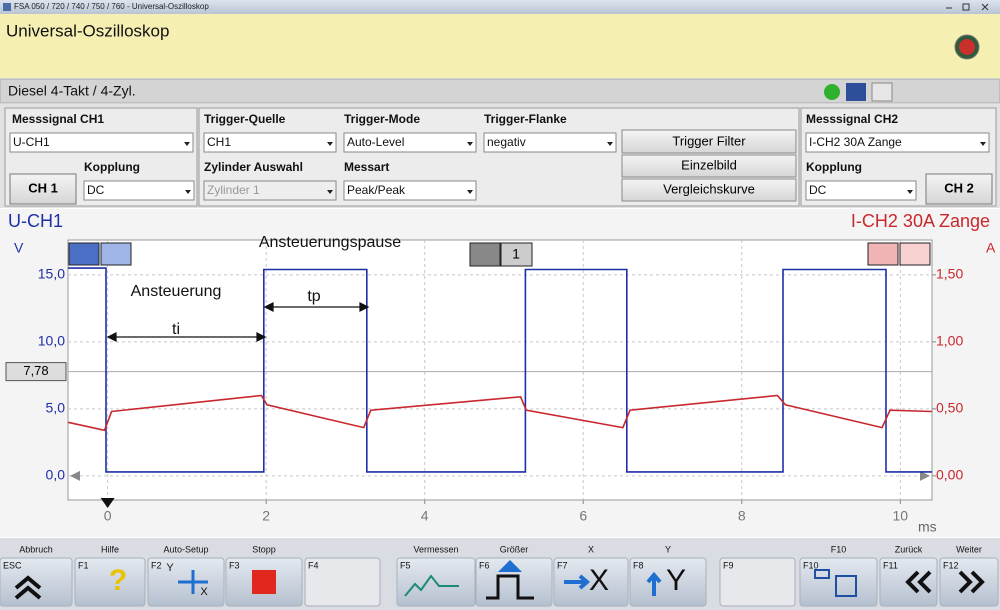 Image resolution: width=1000 pixels, height=610 pixels. I want to click on cursor-box, so click(36, 372).